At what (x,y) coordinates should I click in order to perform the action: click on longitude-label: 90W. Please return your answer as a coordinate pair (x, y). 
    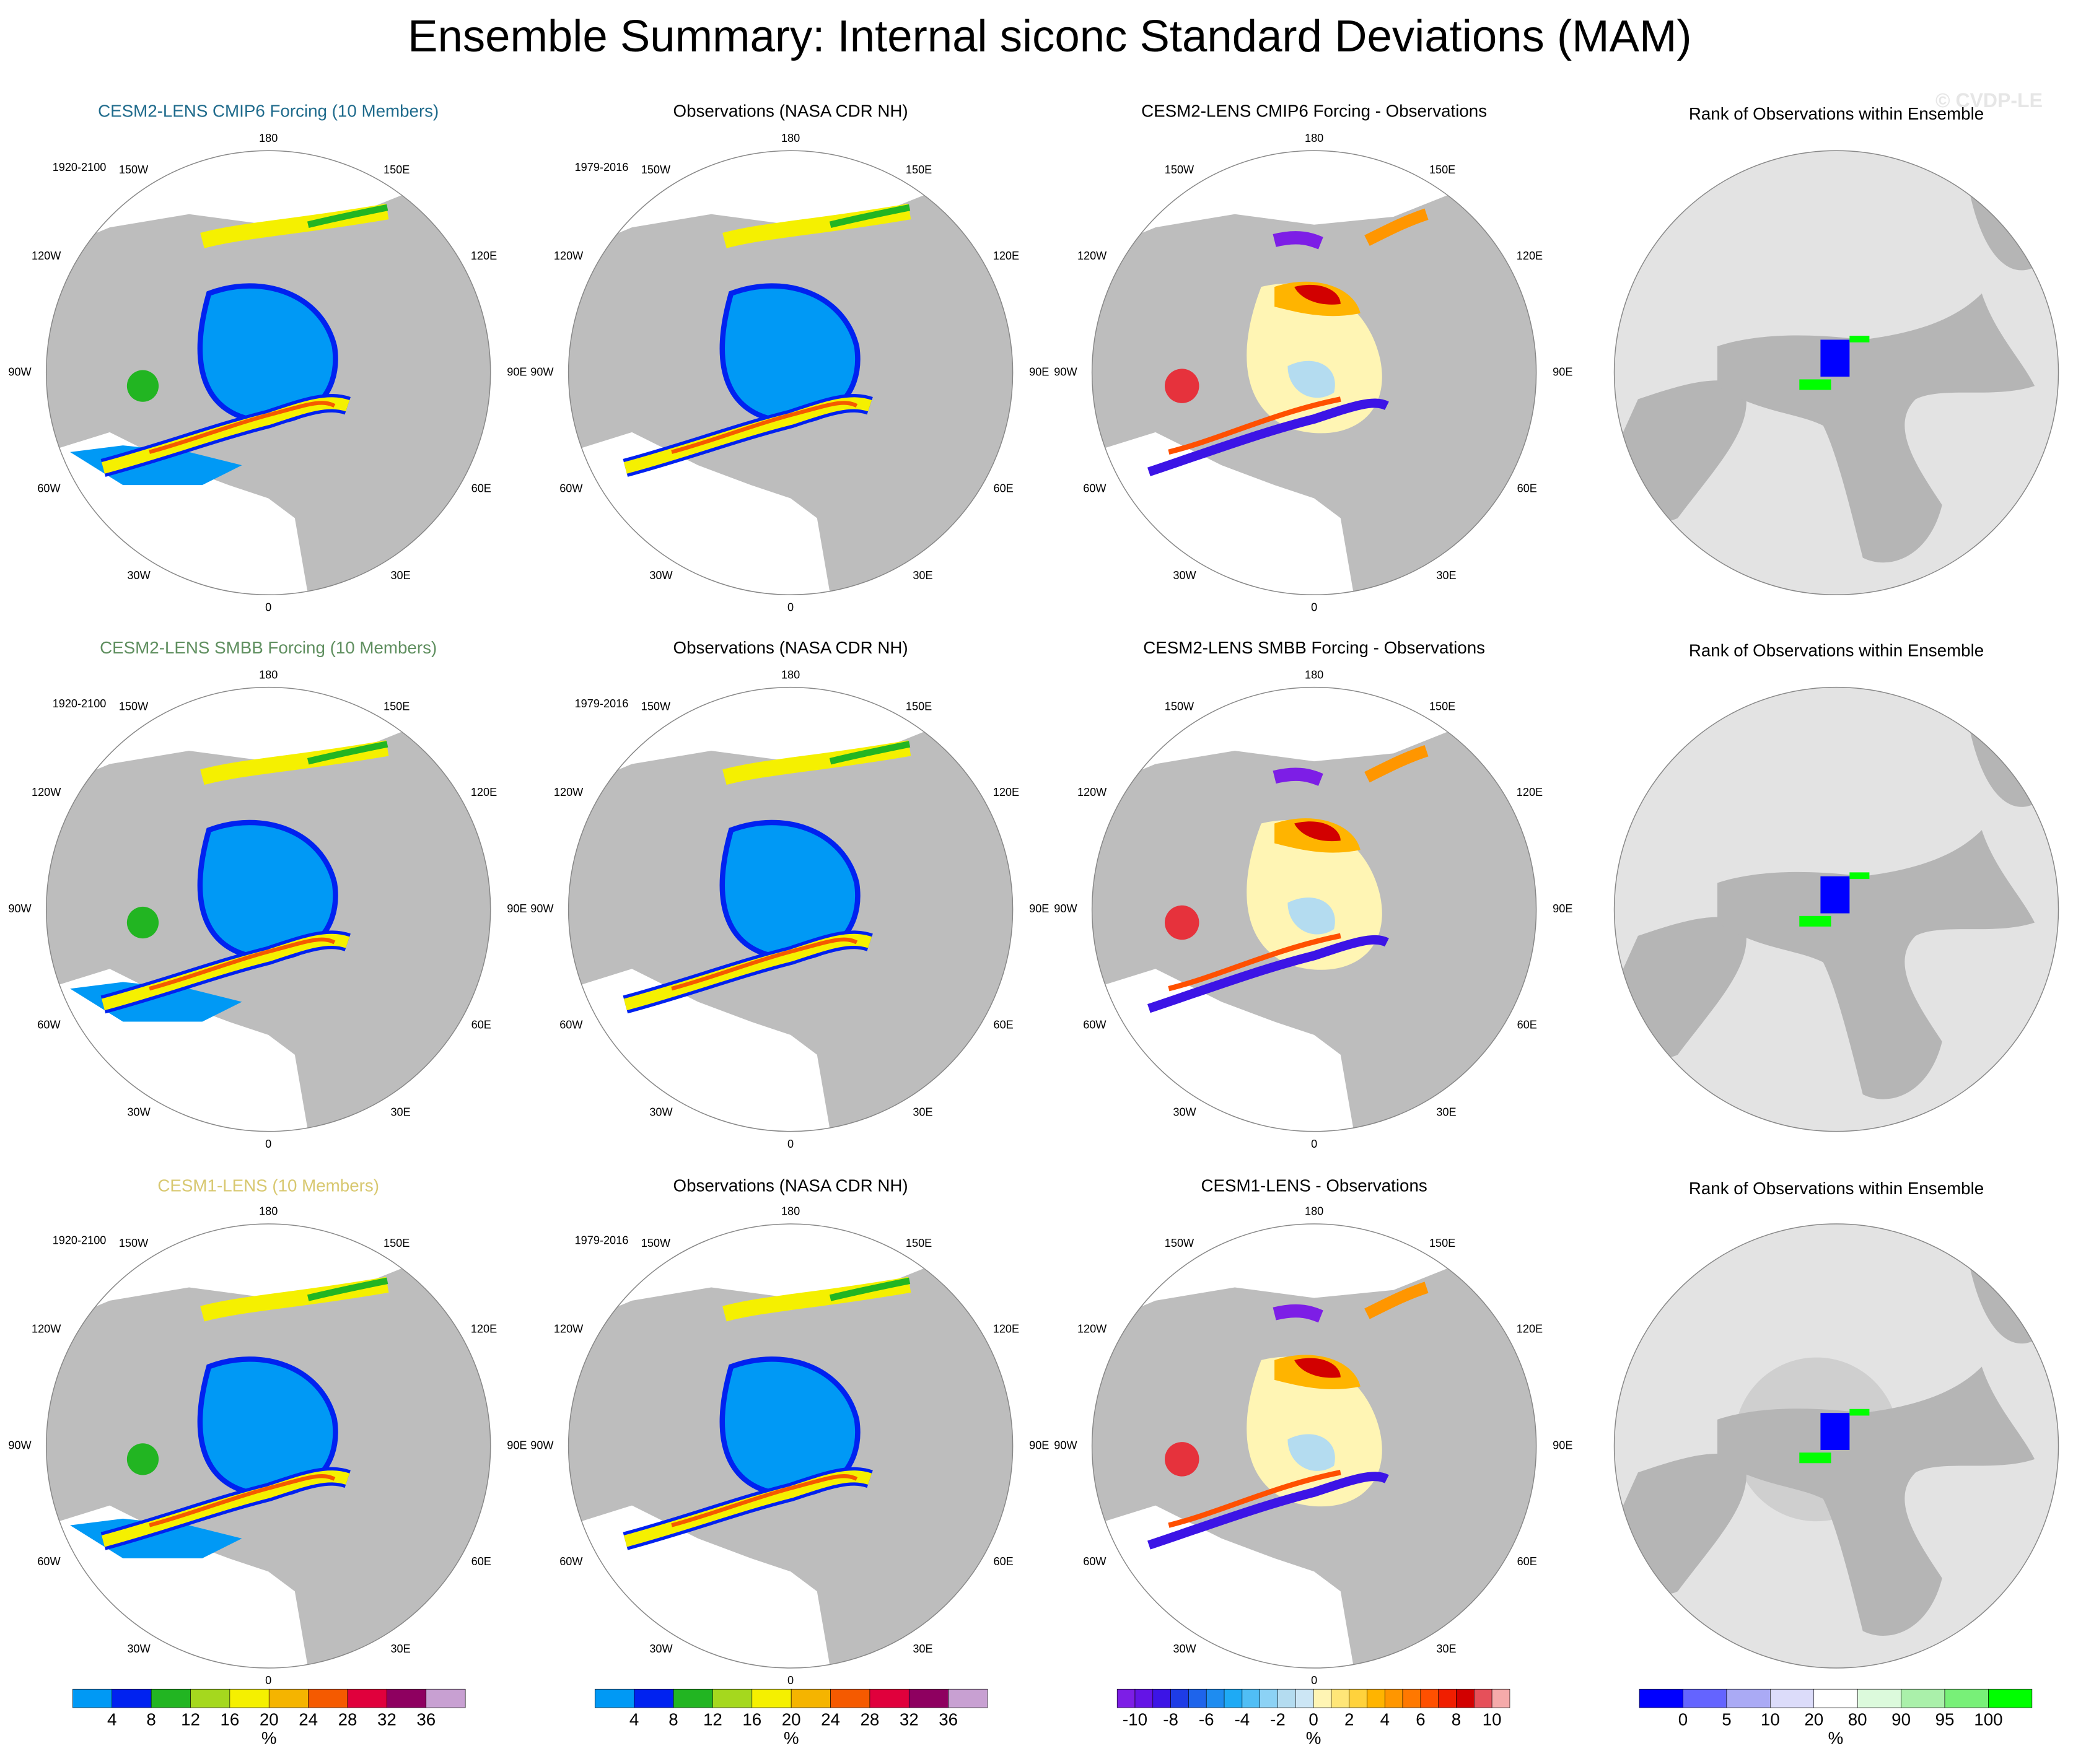
    Looking at the image, I should click on (1066, 908).